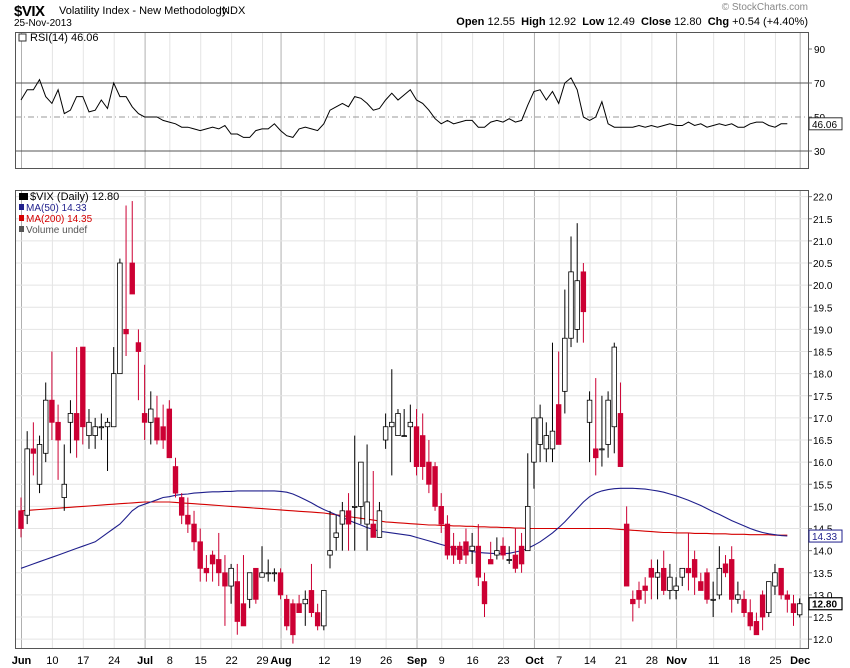 This screenshot has height=668, width=850. I want to click on close-value: 12.80, so click(688, 22).